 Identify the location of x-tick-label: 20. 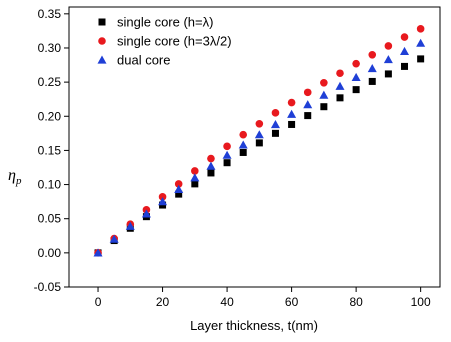
(163, 302).